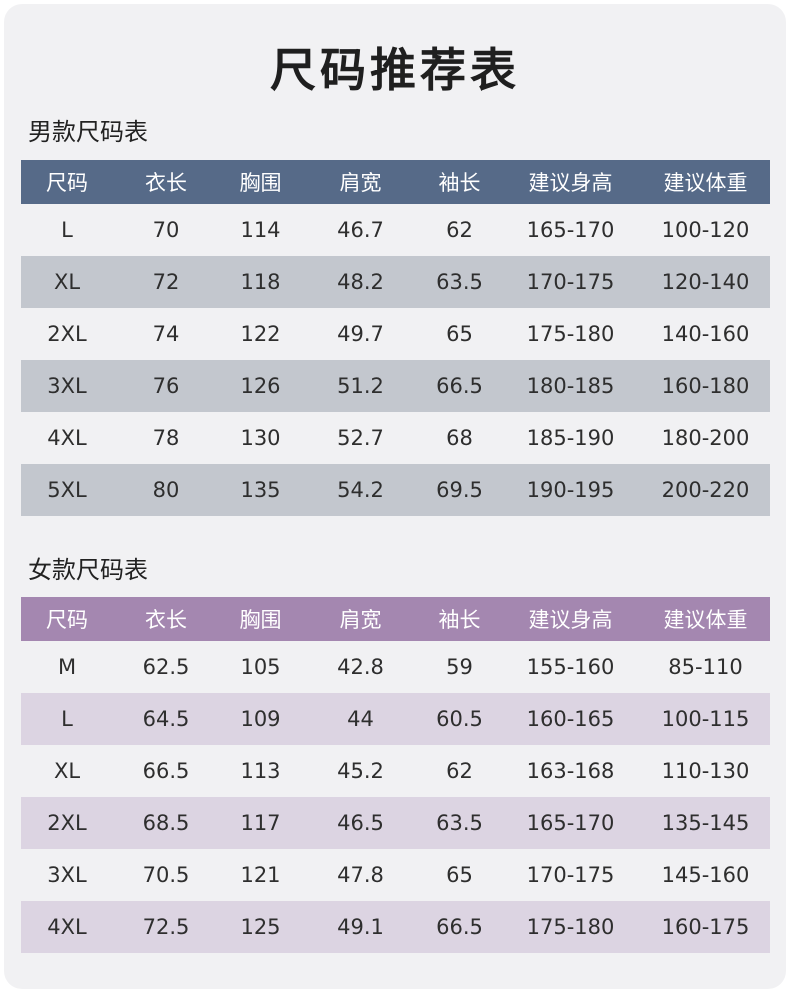 This screenshot has width=790, height=993. I want to click on men-col-weight: 建议体重, so click(705, 182).